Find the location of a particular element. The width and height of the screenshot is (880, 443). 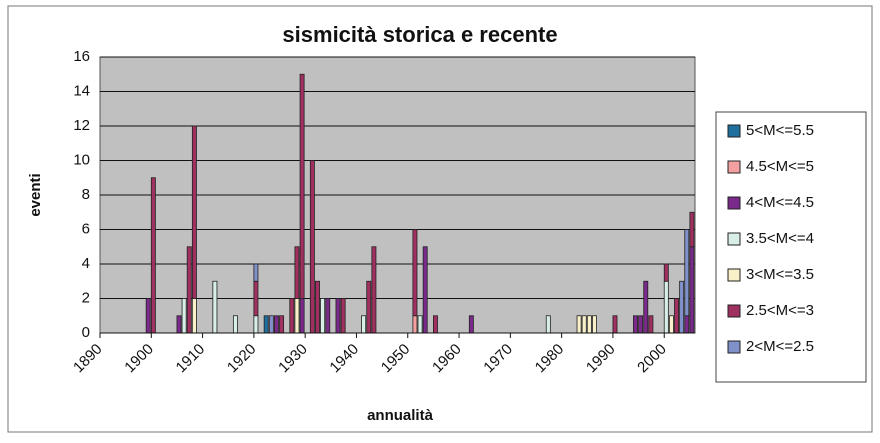

y-tick-label: 8 is located at coordinates (86, 194).